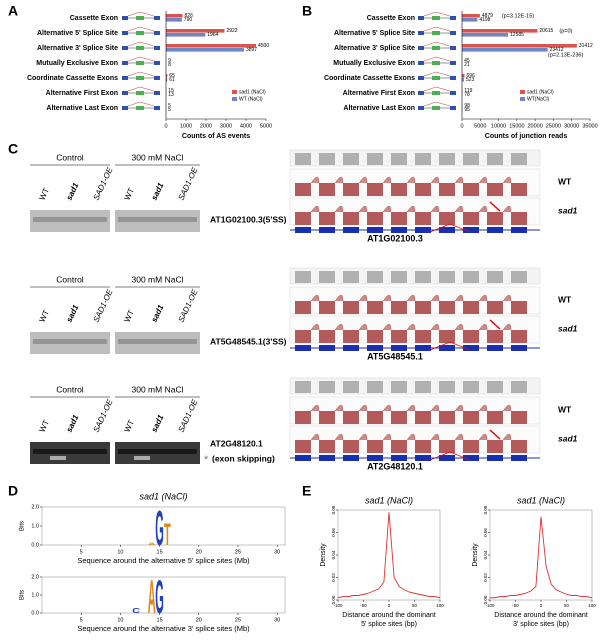 This screenshot has width=600, height=641. Describe the element at coordinates (541, 605) in the screenshot. I see `x-tick-label: 0` at that location.